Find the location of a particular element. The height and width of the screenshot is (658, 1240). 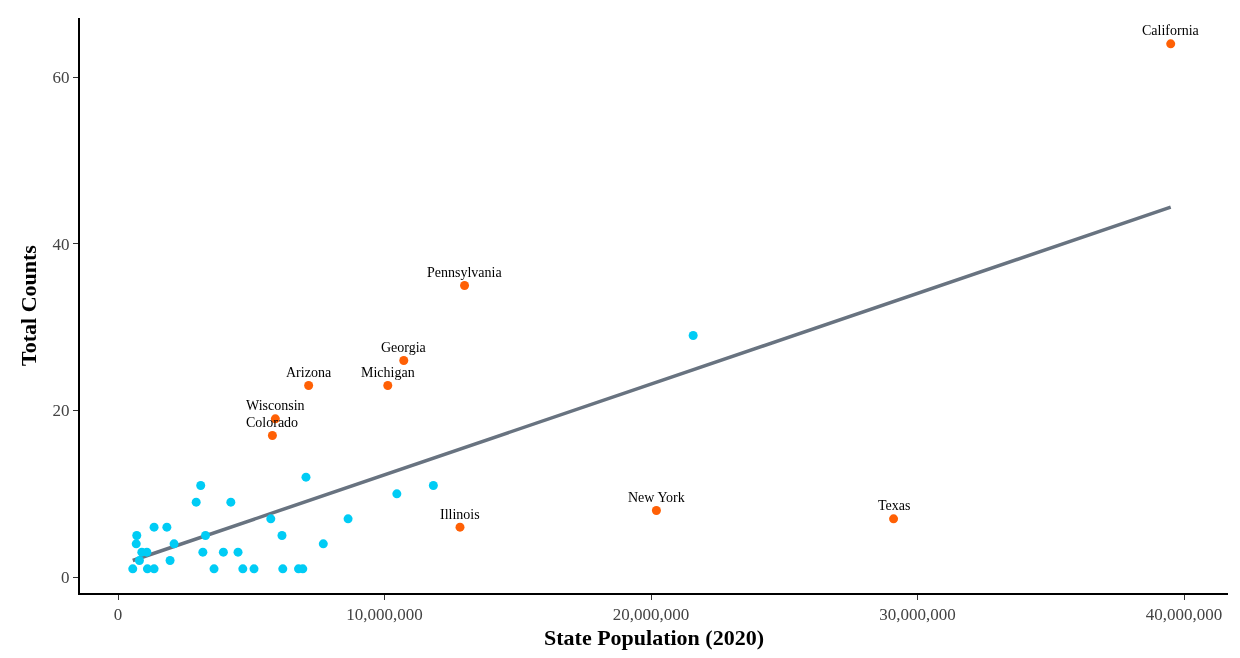

annotation: Texas is located at coordinates (894, 505).